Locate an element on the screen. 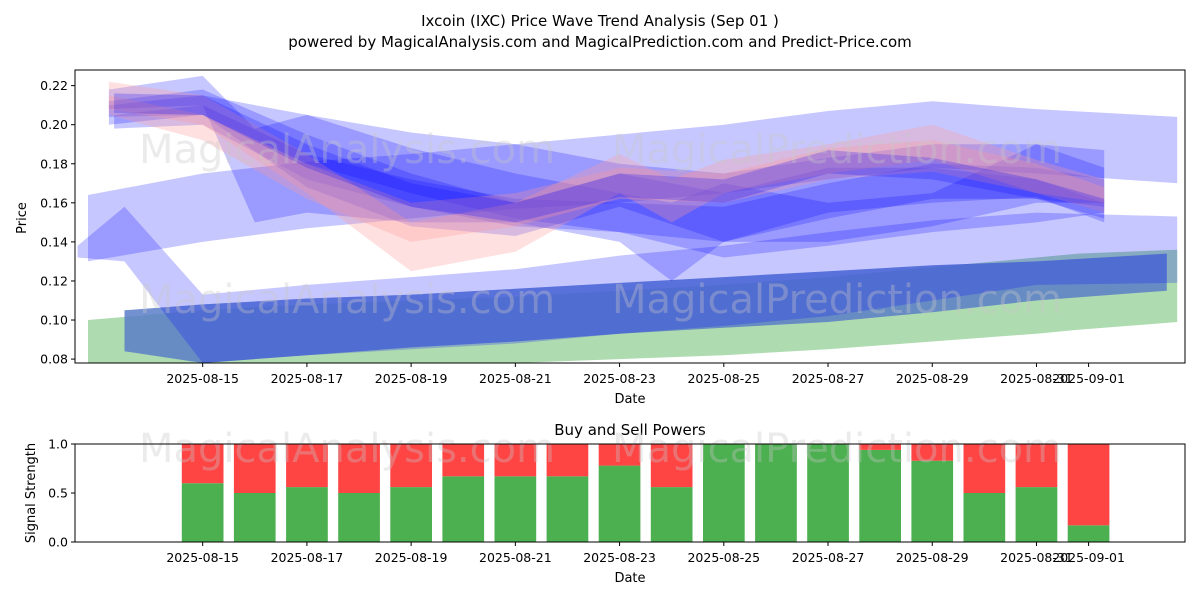 The width and height of the screenshot is (1200, 600). y-tick-label: 0.10 is located at coordinates (54, 320).